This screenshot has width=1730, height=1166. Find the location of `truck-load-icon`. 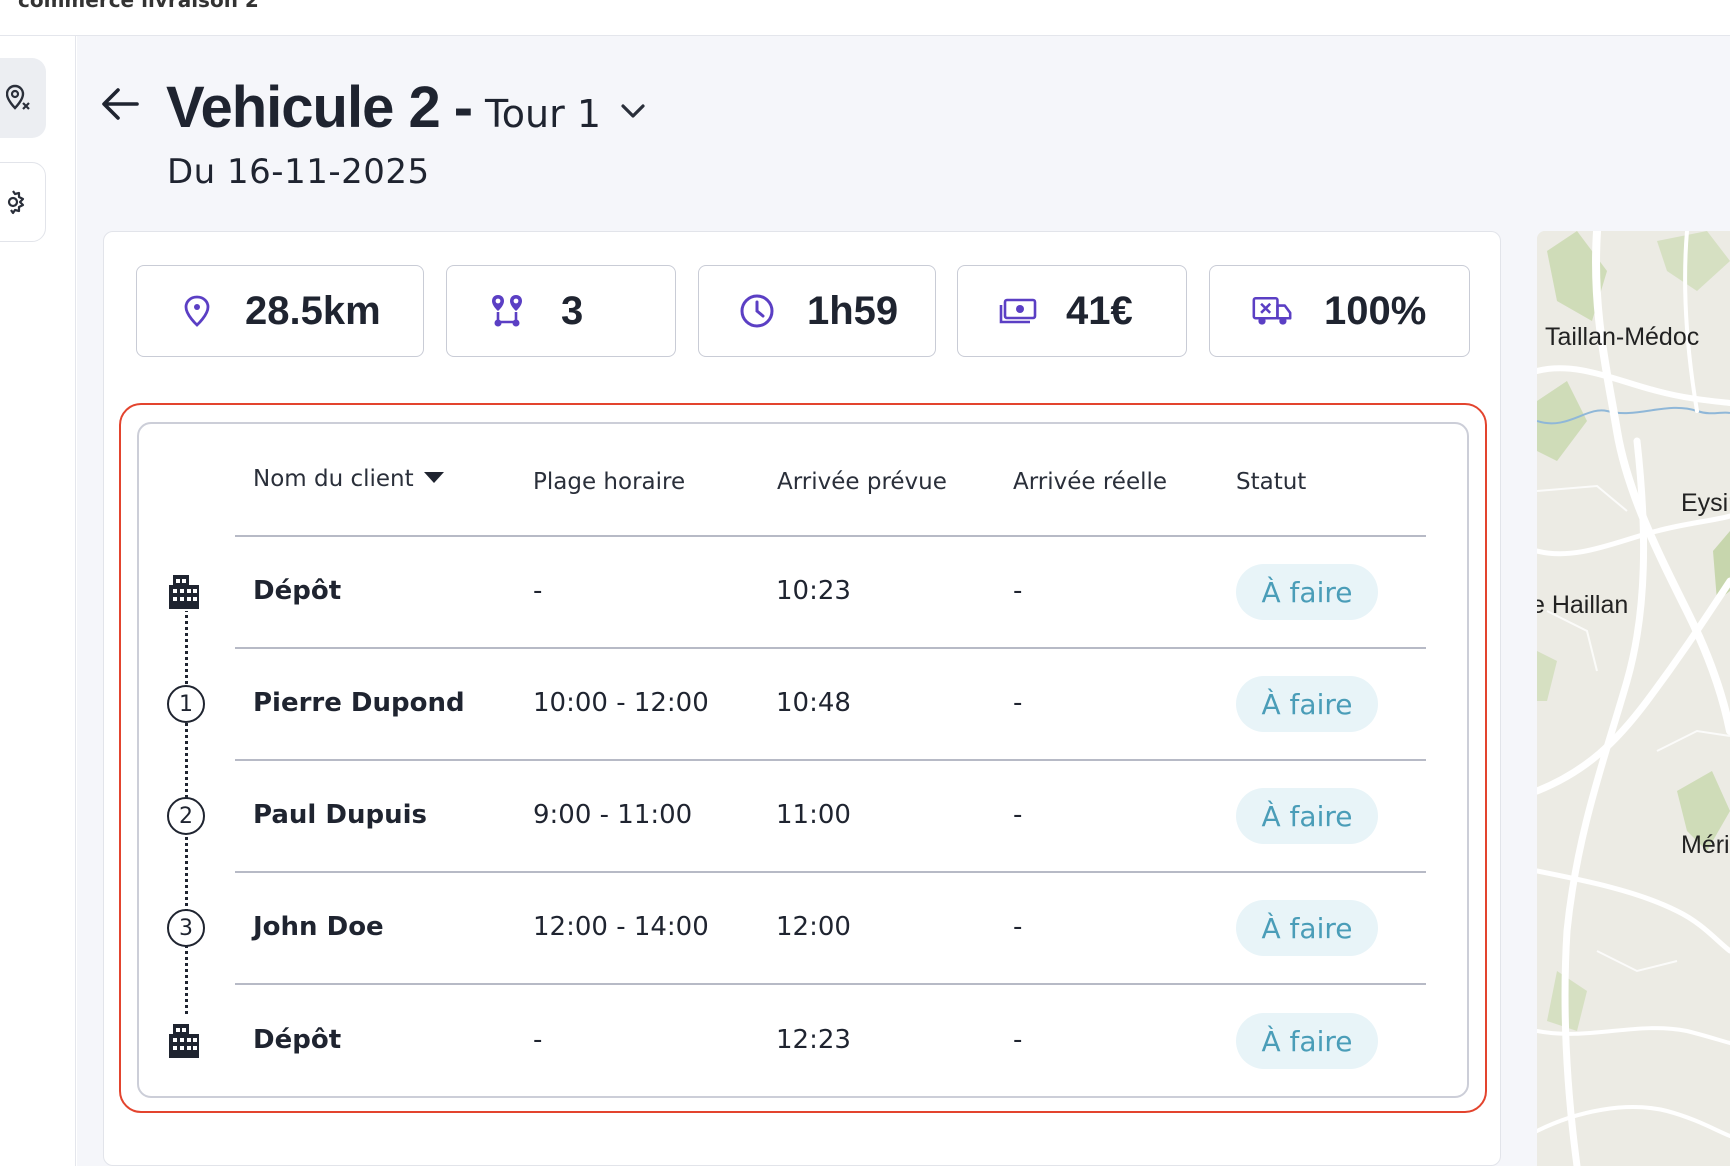

truck-load-icon is located at coordinates (1272, 311).